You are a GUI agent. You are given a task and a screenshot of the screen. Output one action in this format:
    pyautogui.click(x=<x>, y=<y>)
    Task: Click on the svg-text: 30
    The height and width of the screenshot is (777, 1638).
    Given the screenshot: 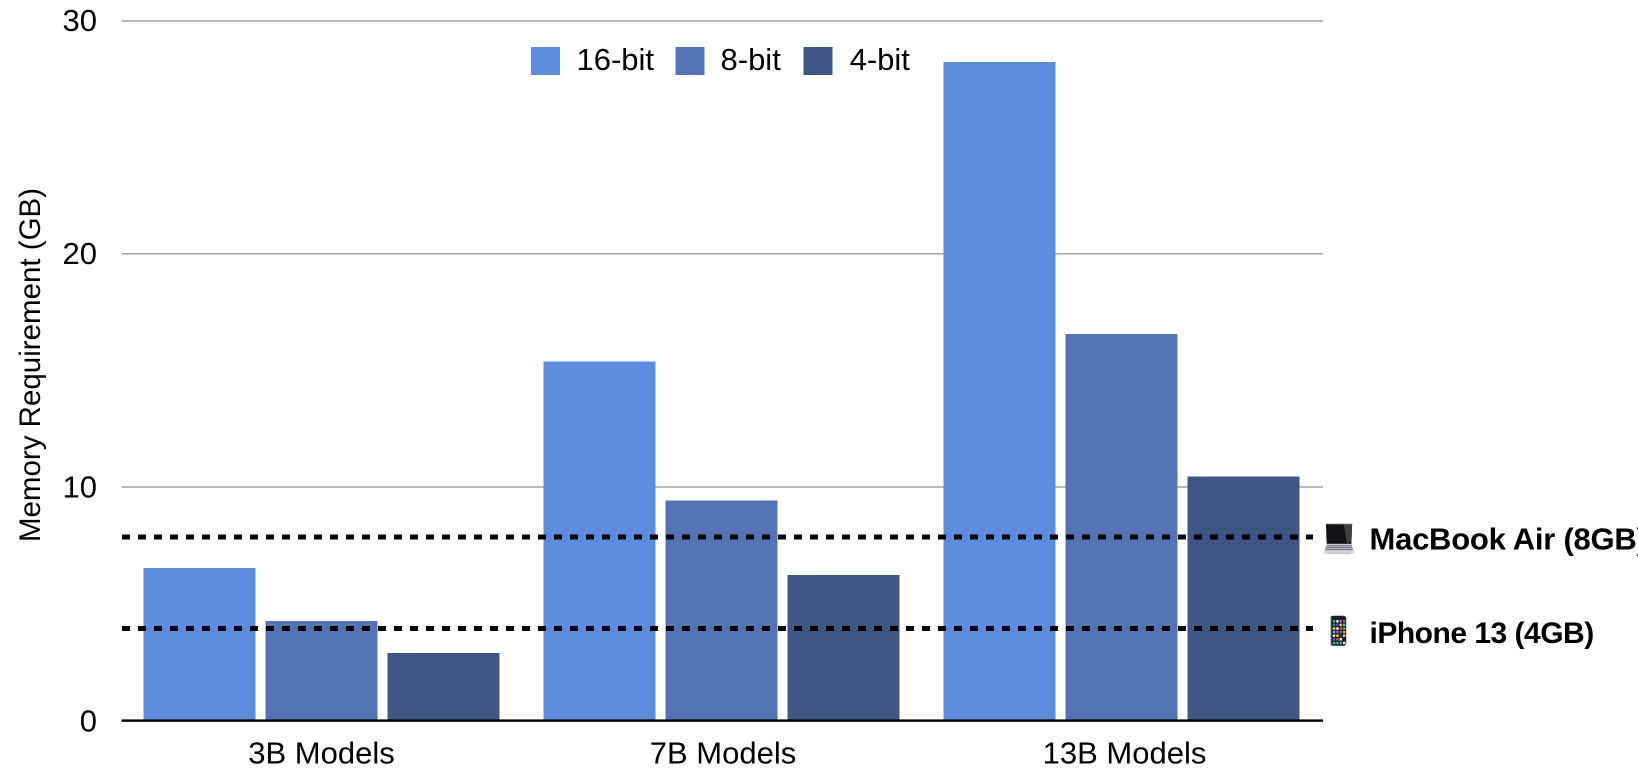 What is the action you would take?
    pyautogui.click(x=80, y=20)
    